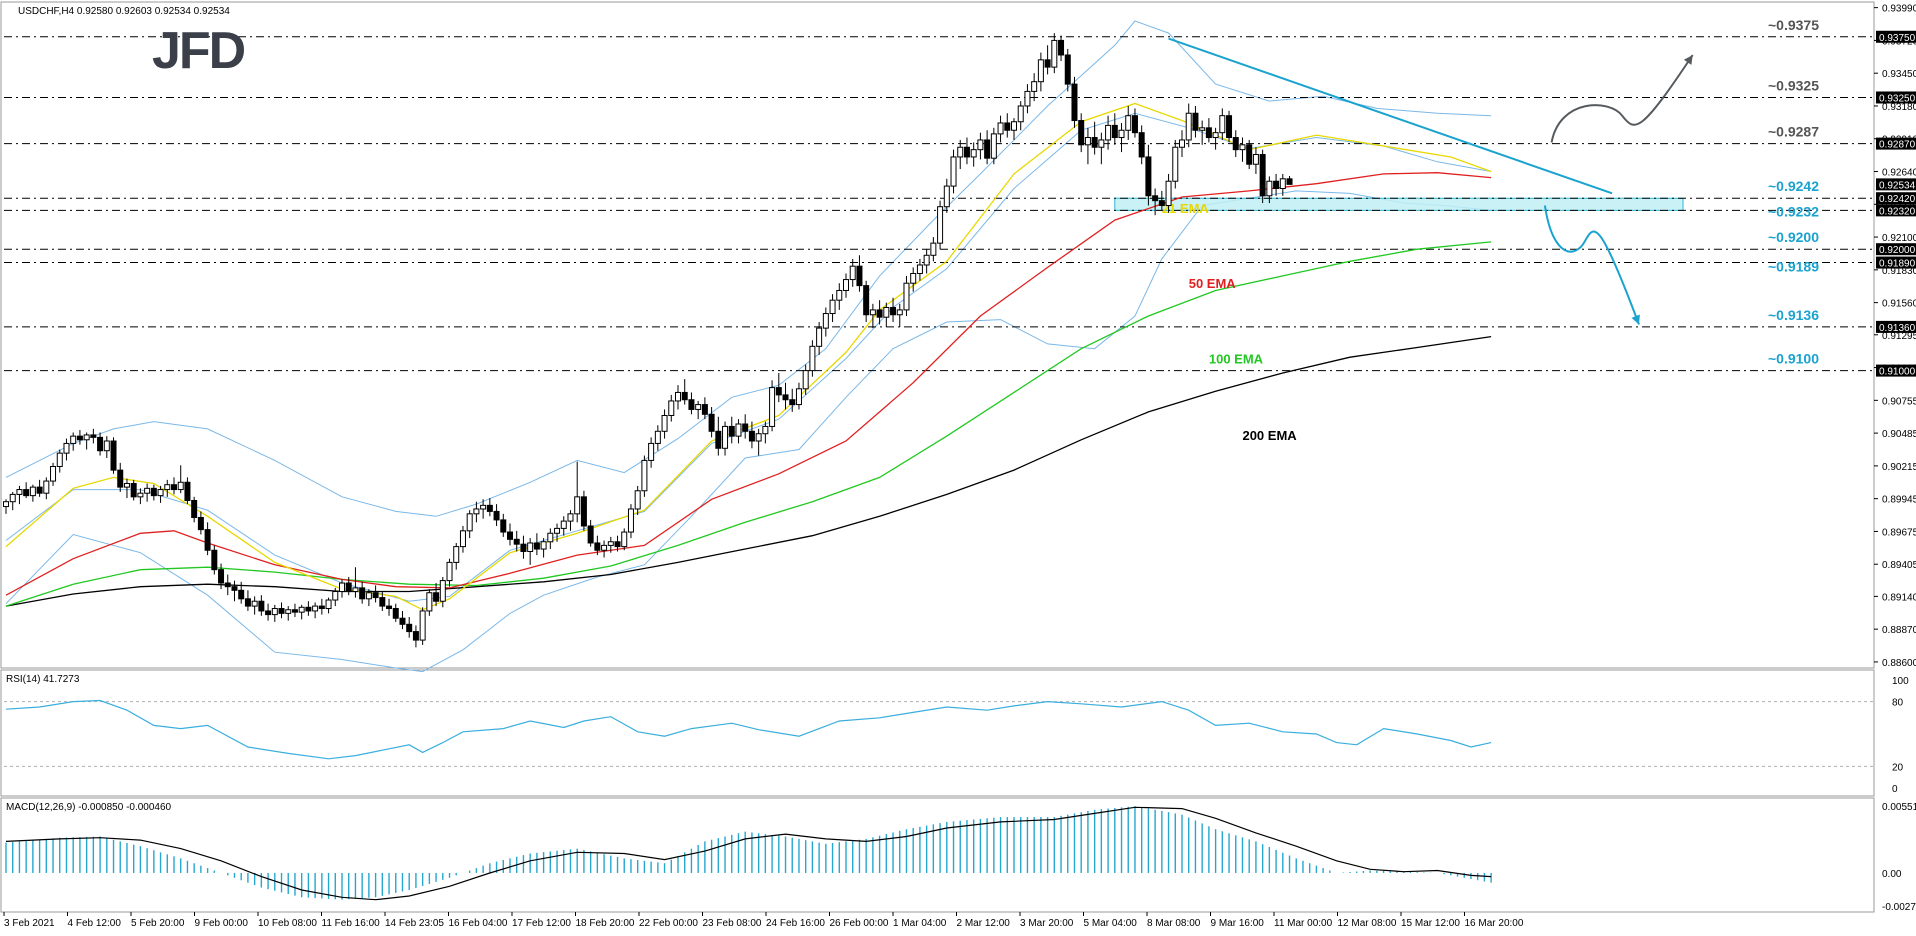  Describe the element at coordinates (748, 853) in the screenshot. I see `macd-signal-line` at that location.